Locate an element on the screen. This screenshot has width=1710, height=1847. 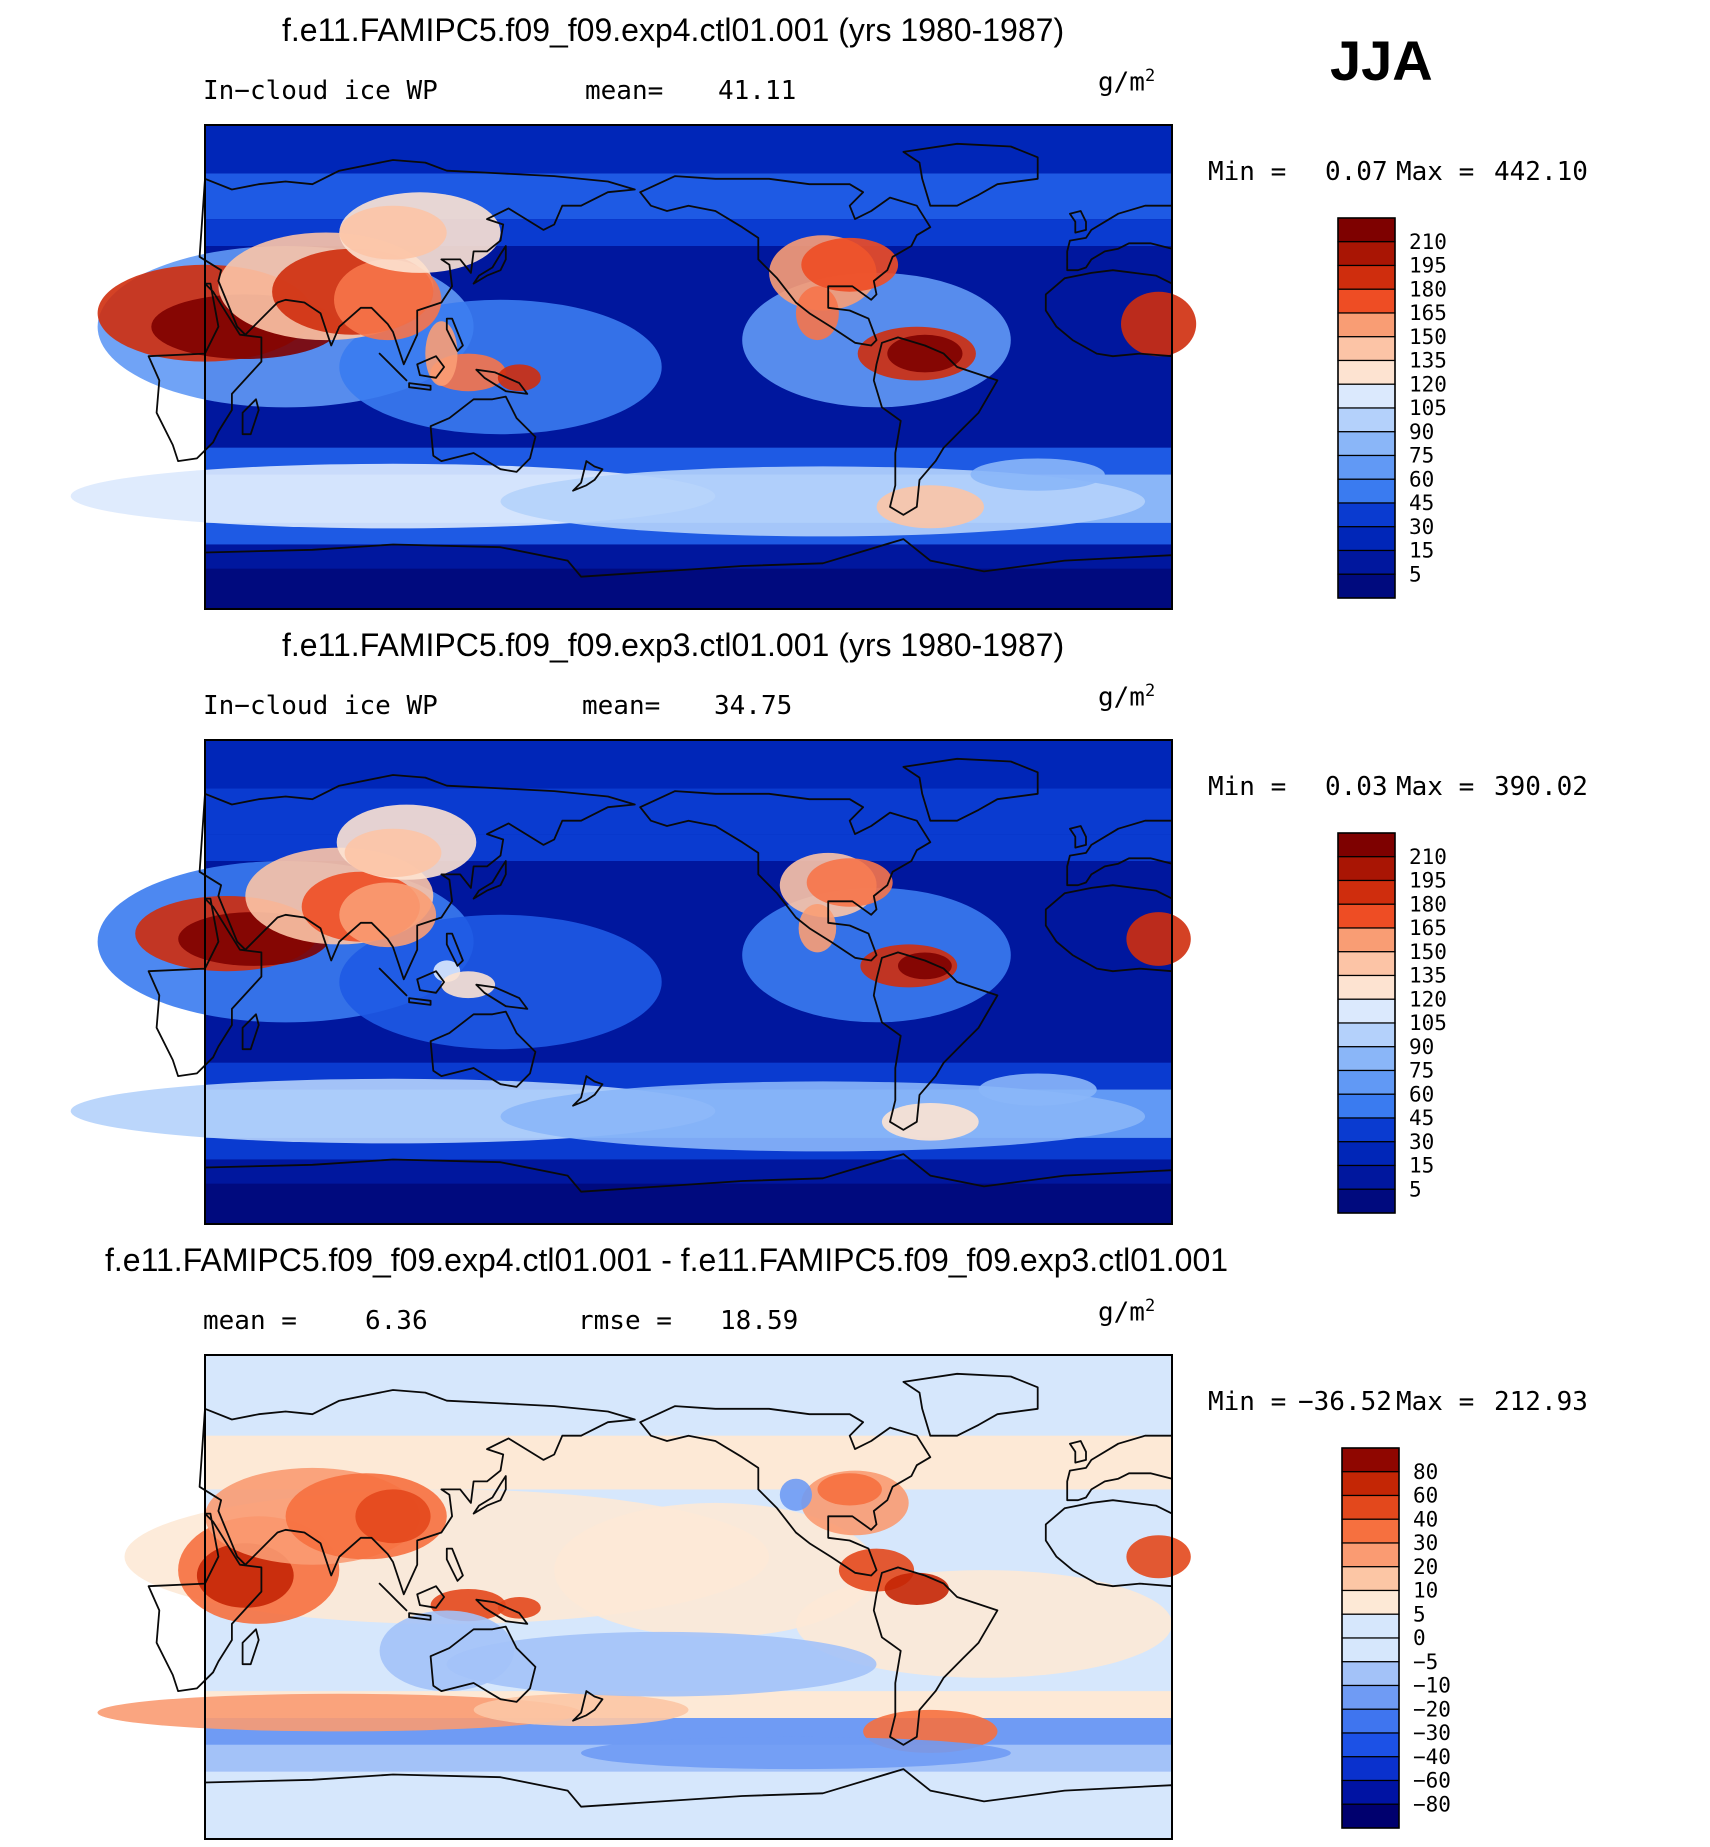
panel-1-mean-label: mean= is located at coordinates (624, 91).